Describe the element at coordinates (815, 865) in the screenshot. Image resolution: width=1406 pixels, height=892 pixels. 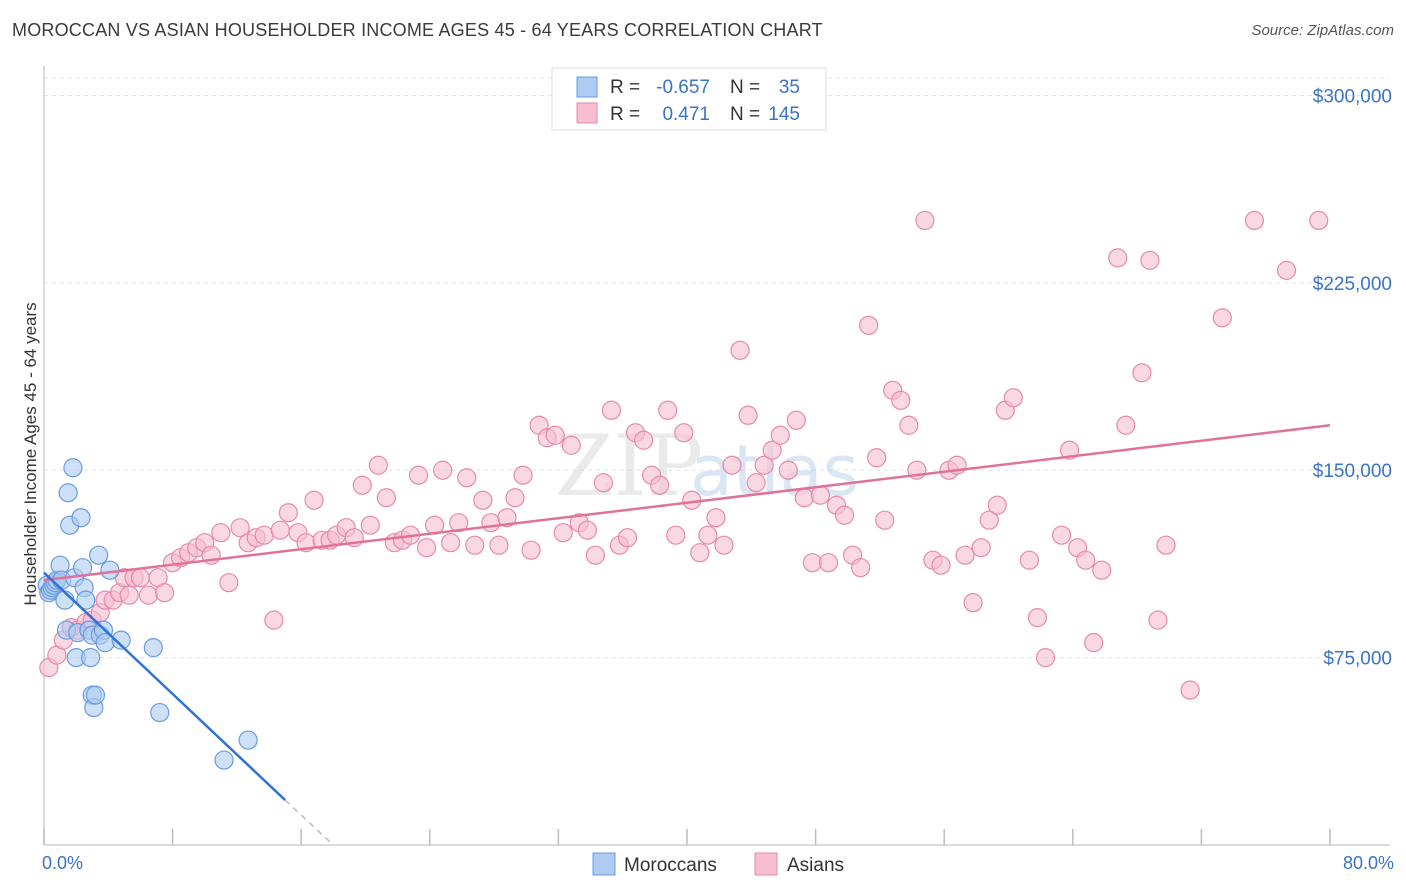
I see `bottom-legend-label-asians: Asians` at that location.